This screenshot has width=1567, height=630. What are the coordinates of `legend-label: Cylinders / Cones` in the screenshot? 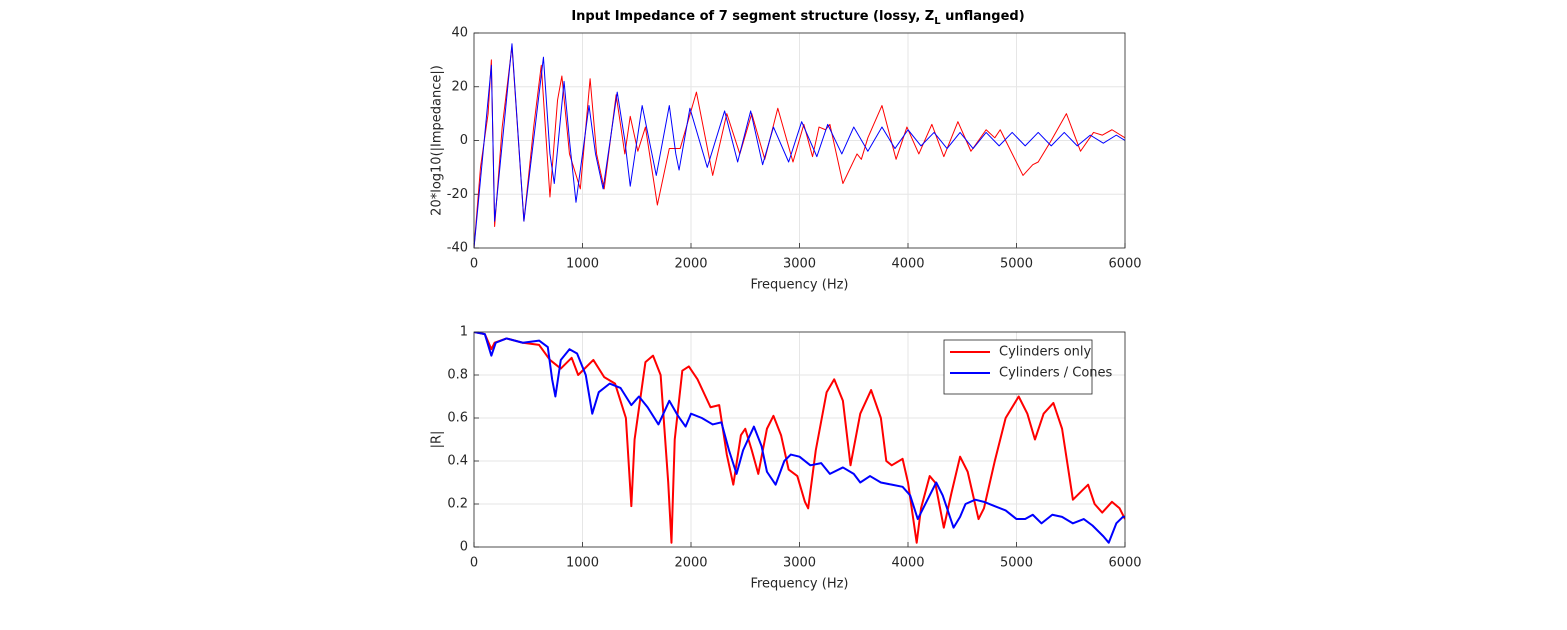 It's located at (1056, 373).